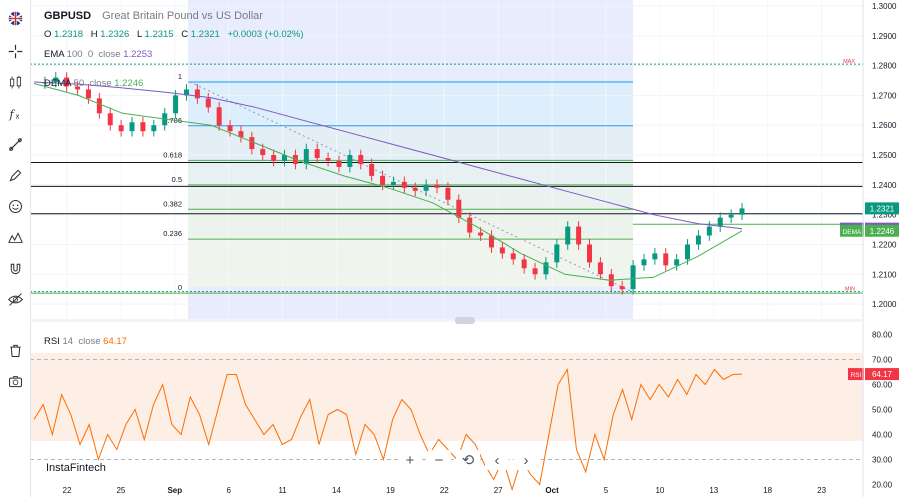  Describe the element at coordinates (446, 320) in the screenshot. I see `pane-separator` at that location.